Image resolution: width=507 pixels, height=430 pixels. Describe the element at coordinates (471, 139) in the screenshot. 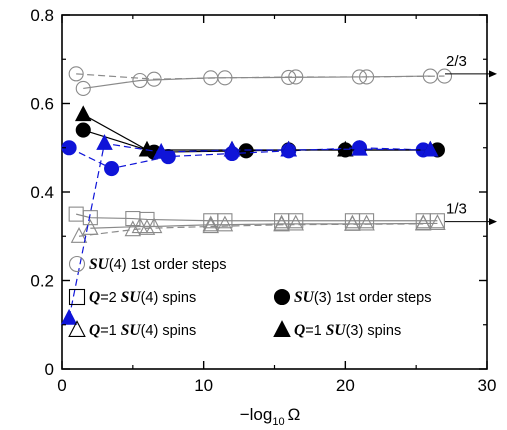

I see `annotation-layer: 2/3 1/3` at that location.